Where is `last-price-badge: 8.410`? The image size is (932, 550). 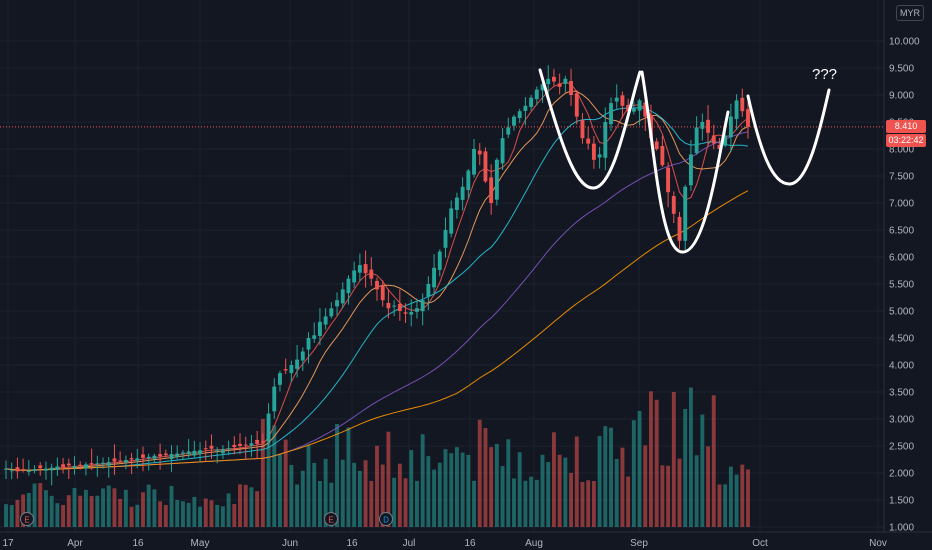
last-price-badge: 8.410 is located at coordinates (906, 126).